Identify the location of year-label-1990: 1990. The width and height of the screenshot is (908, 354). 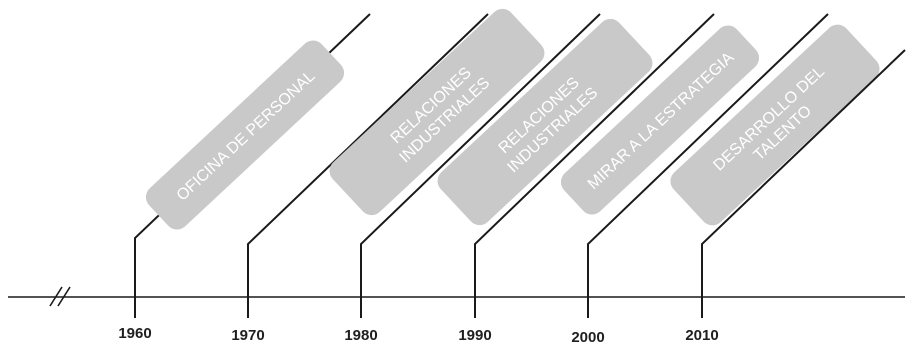
(474, 335).